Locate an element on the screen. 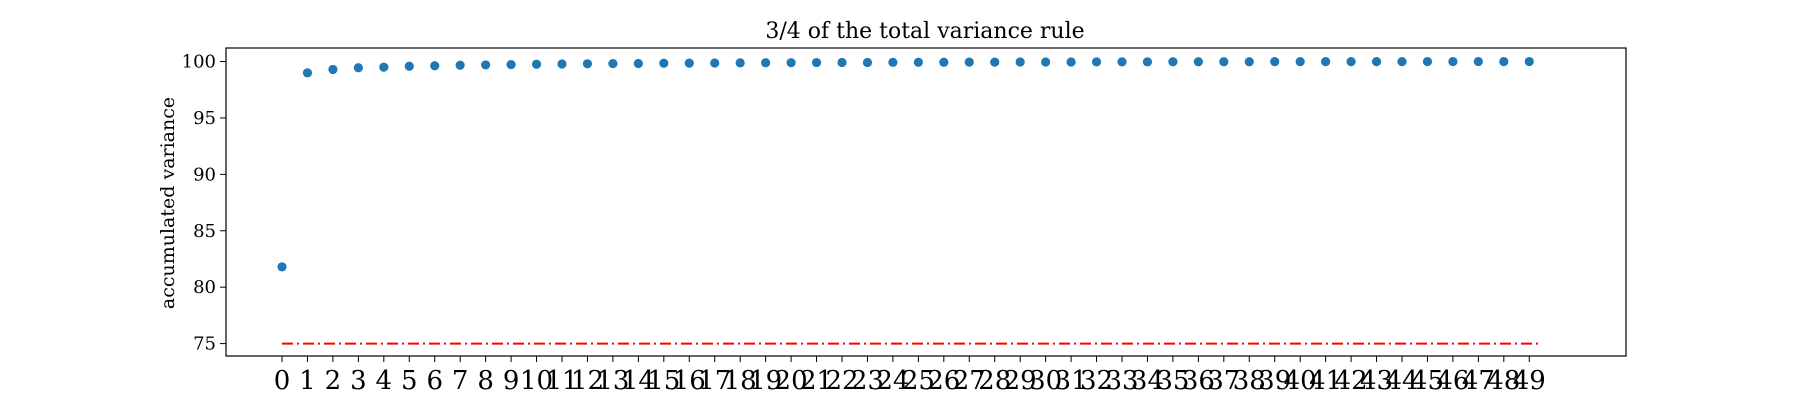  x-tick-label: 29 is located at coordinates (1020, 381).